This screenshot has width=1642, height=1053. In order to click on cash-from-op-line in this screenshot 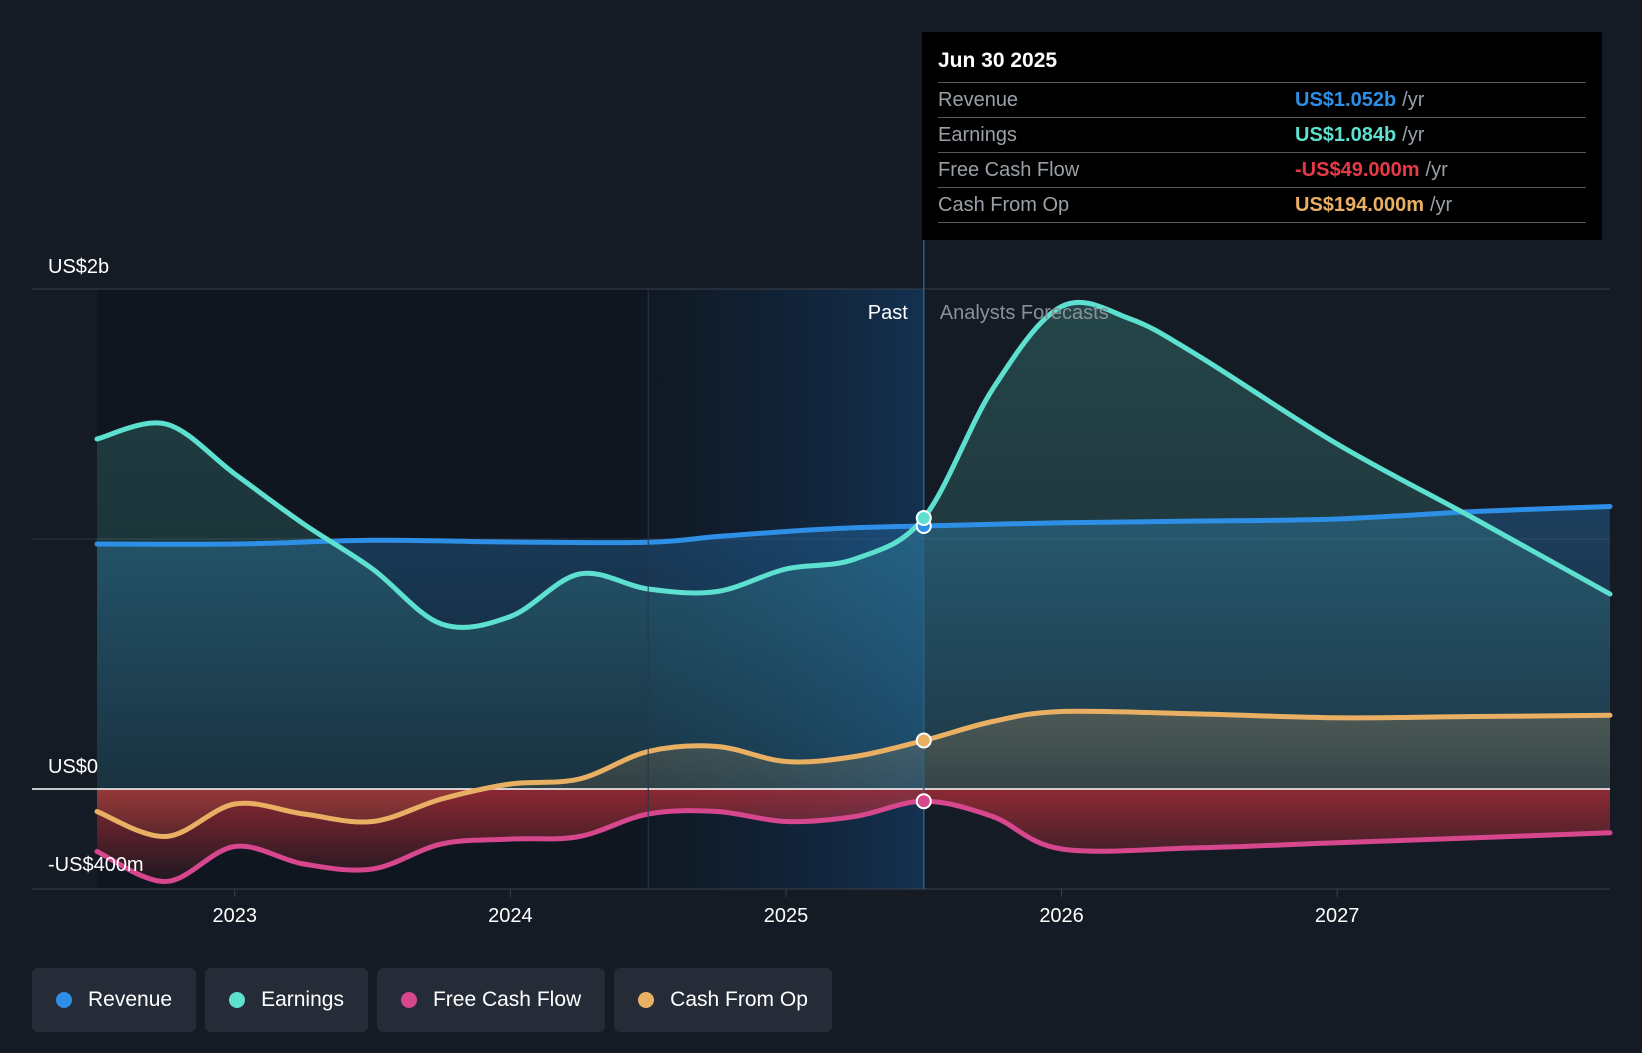, I will do `click(853, 774)`.